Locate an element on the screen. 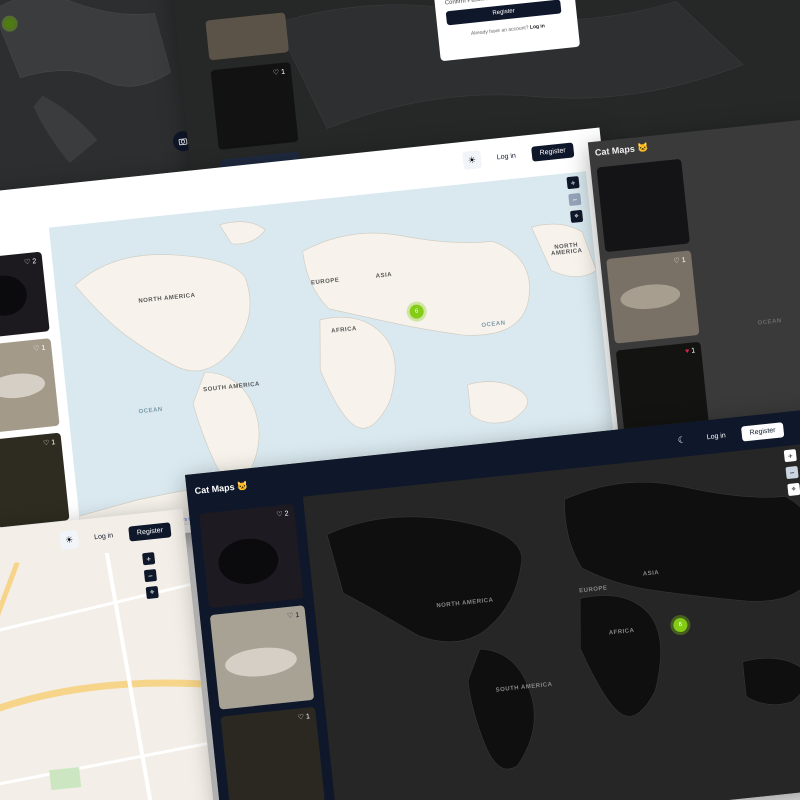 The height and width of the screenshot is (800, 800). login-prompt: Already have an account? Log in is located at coordinates (508, 30).